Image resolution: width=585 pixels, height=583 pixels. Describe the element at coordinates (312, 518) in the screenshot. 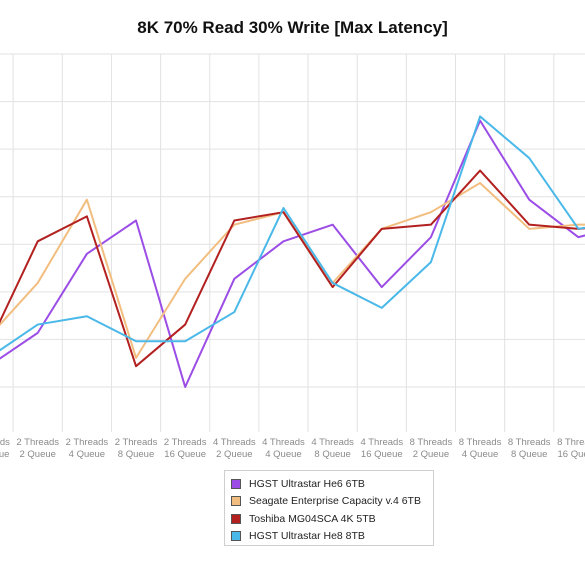

I see `legend-label: Toshiba MG04SCA 4K 5TB` at that location.